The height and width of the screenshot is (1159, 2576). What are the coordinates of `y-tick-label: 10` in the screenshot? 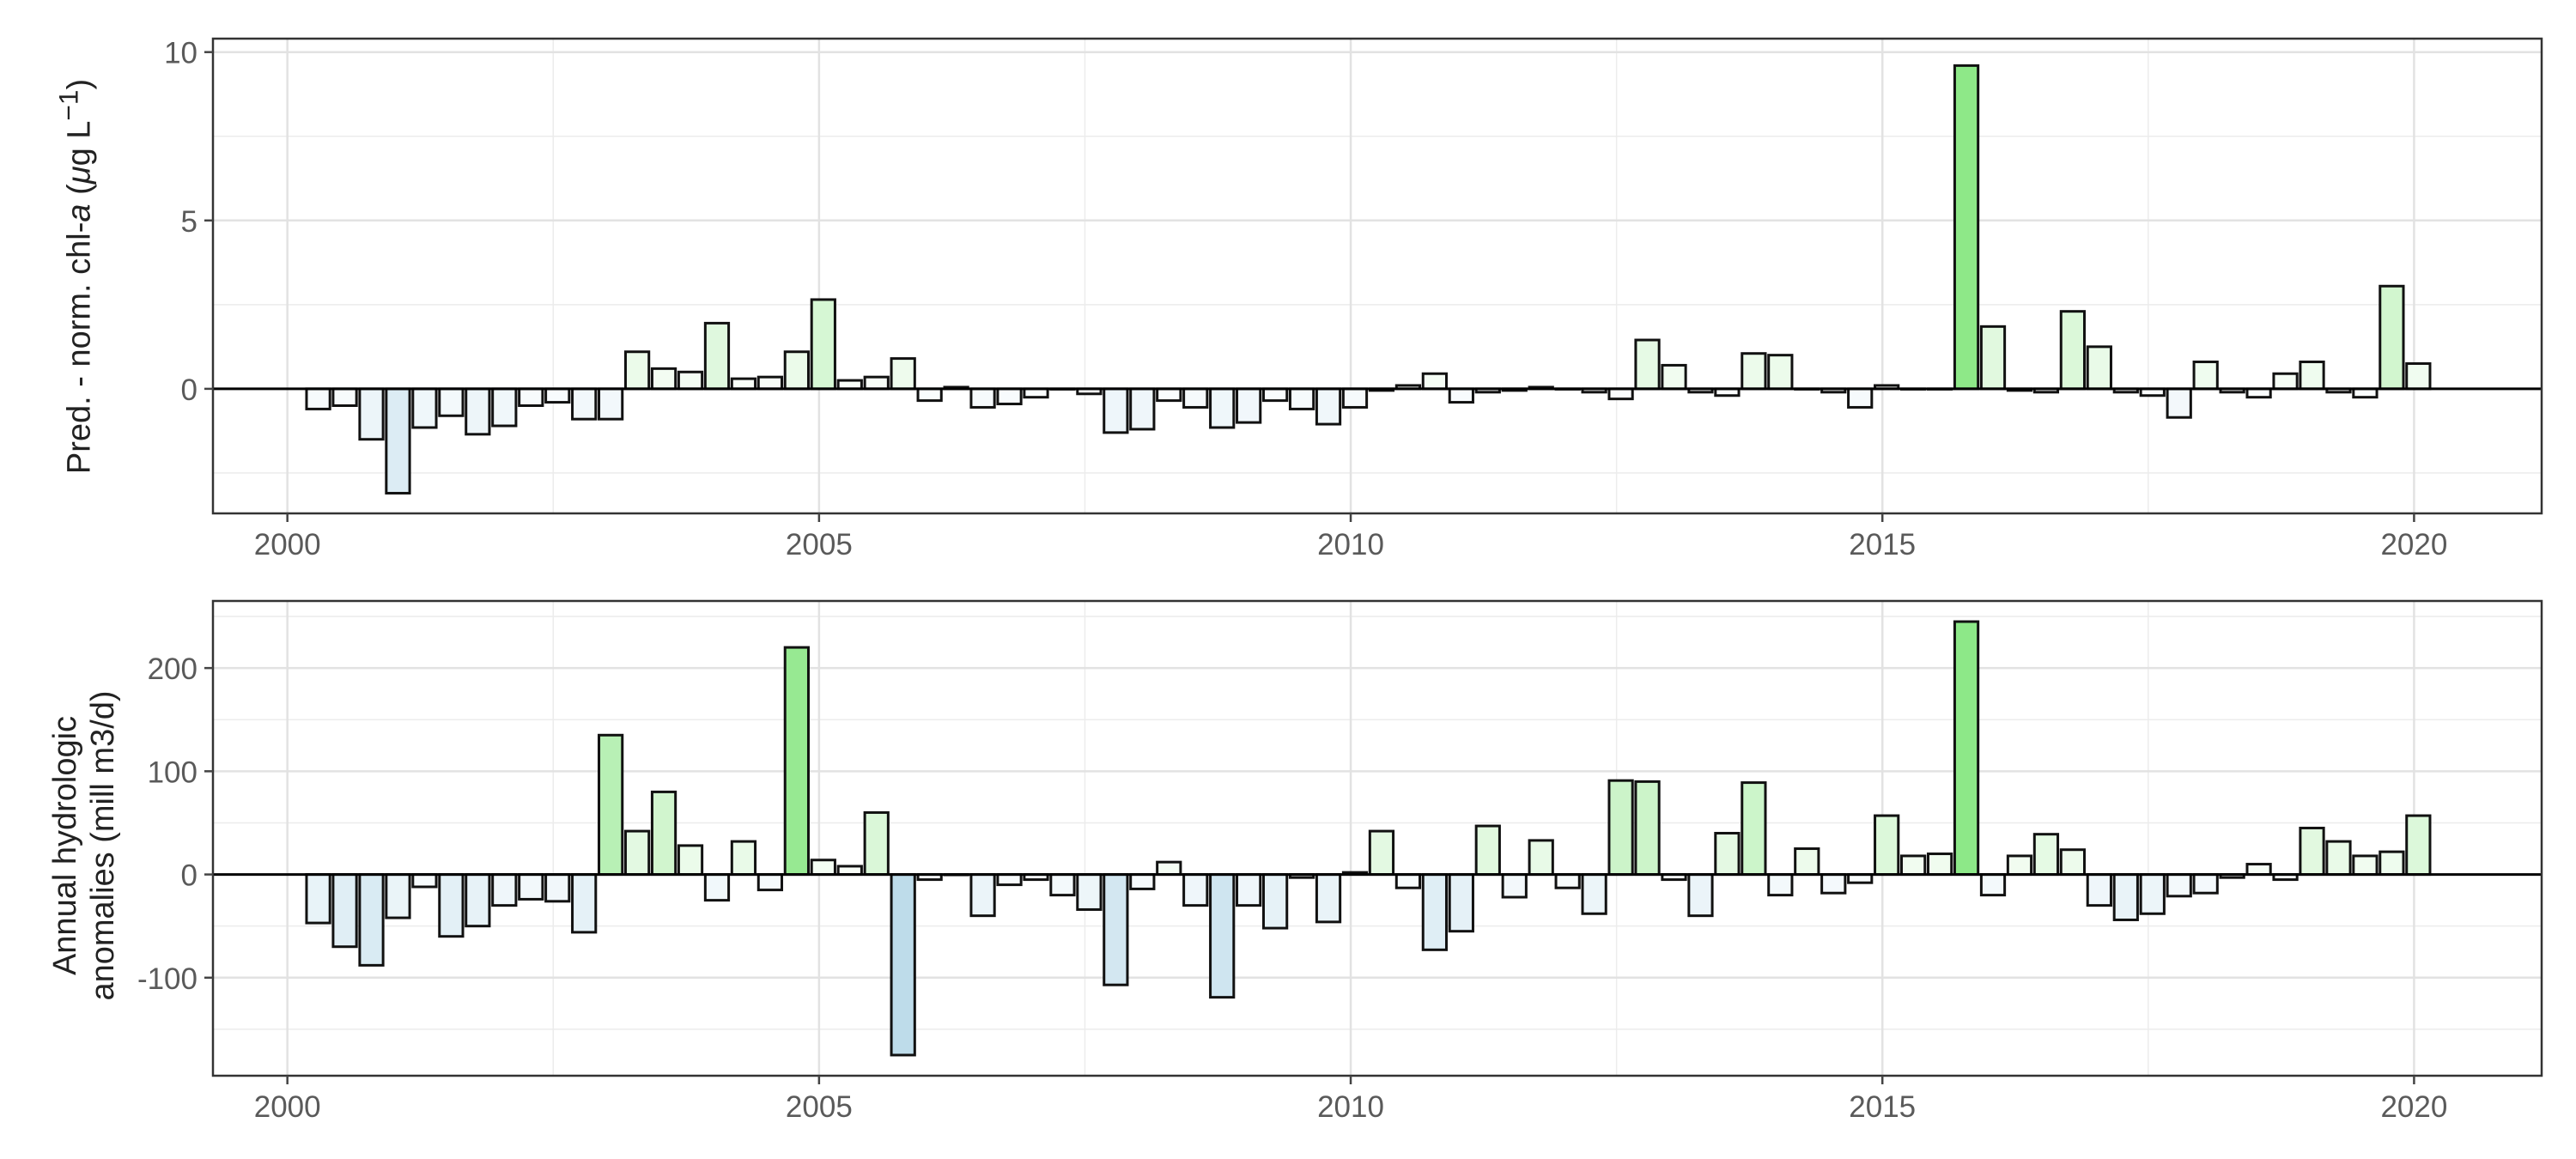 It's located at (180, 54).